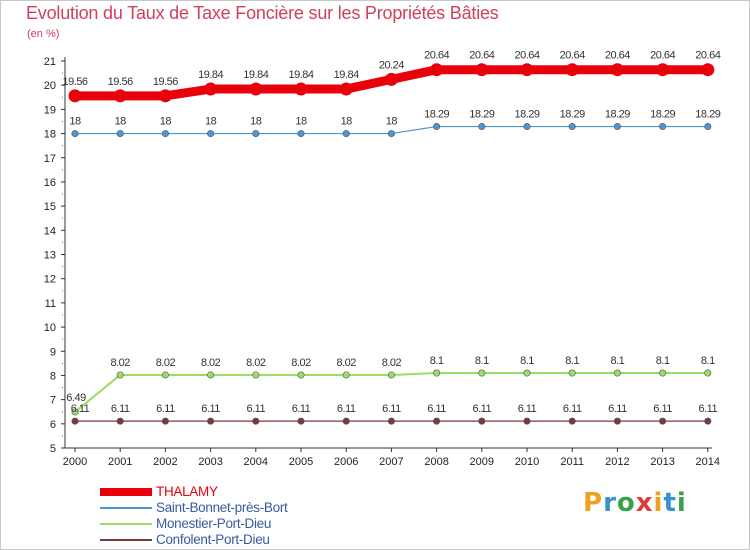  I want to click on y-tick-label: 11, so click(50, 304).